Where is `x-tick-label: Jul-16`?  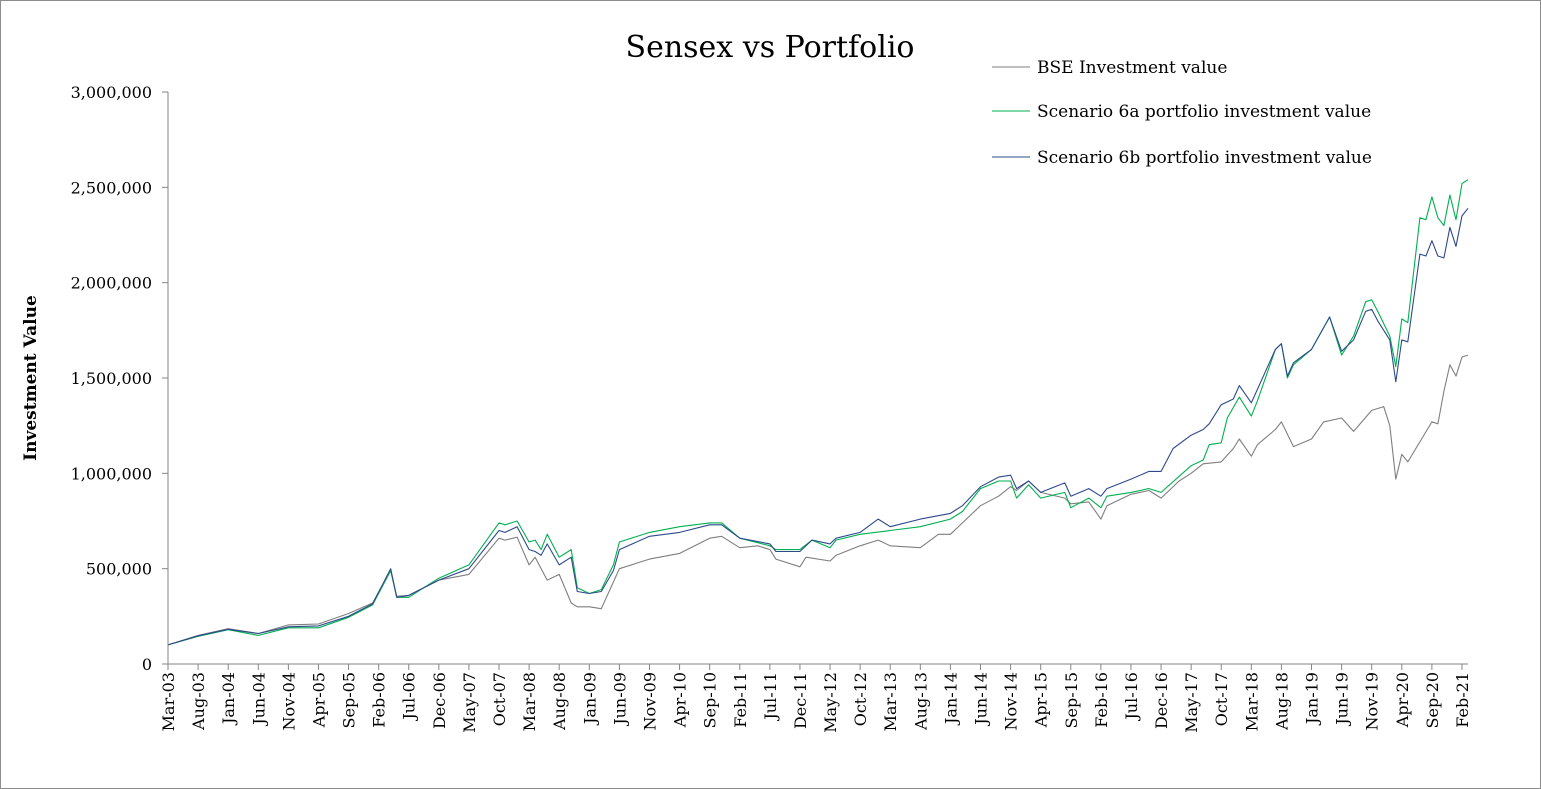 x-tick-label: Jul-16 is located at coordinates (1131, 697).